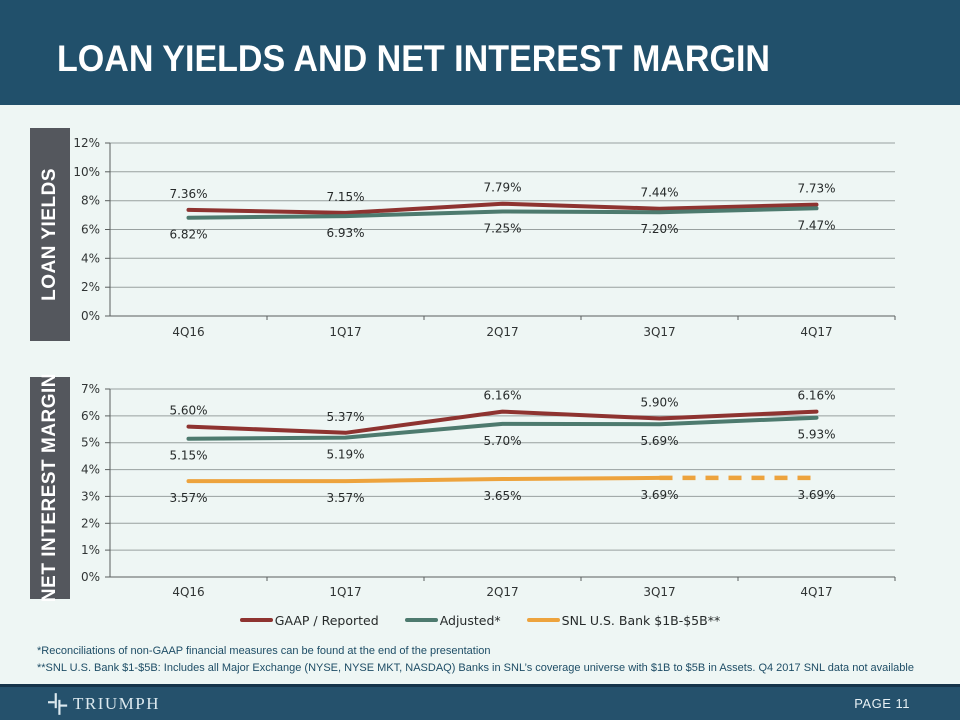 This screenshot has width=960, height=720. Describe the element at coordinates (90, 389) in the screenshot. I see `y-axis-label: 7%` at that location.